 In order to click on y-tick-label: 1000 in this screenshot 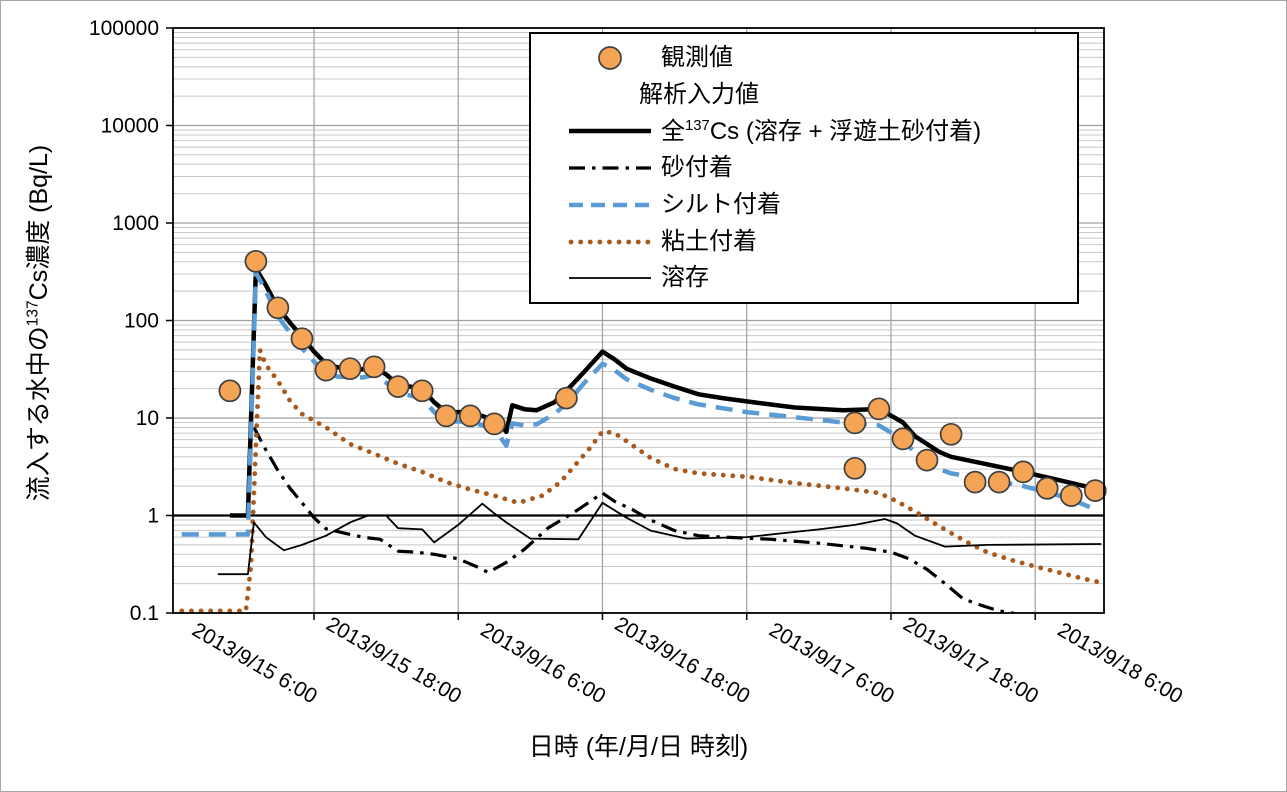, I will do `click(135, 223)`.